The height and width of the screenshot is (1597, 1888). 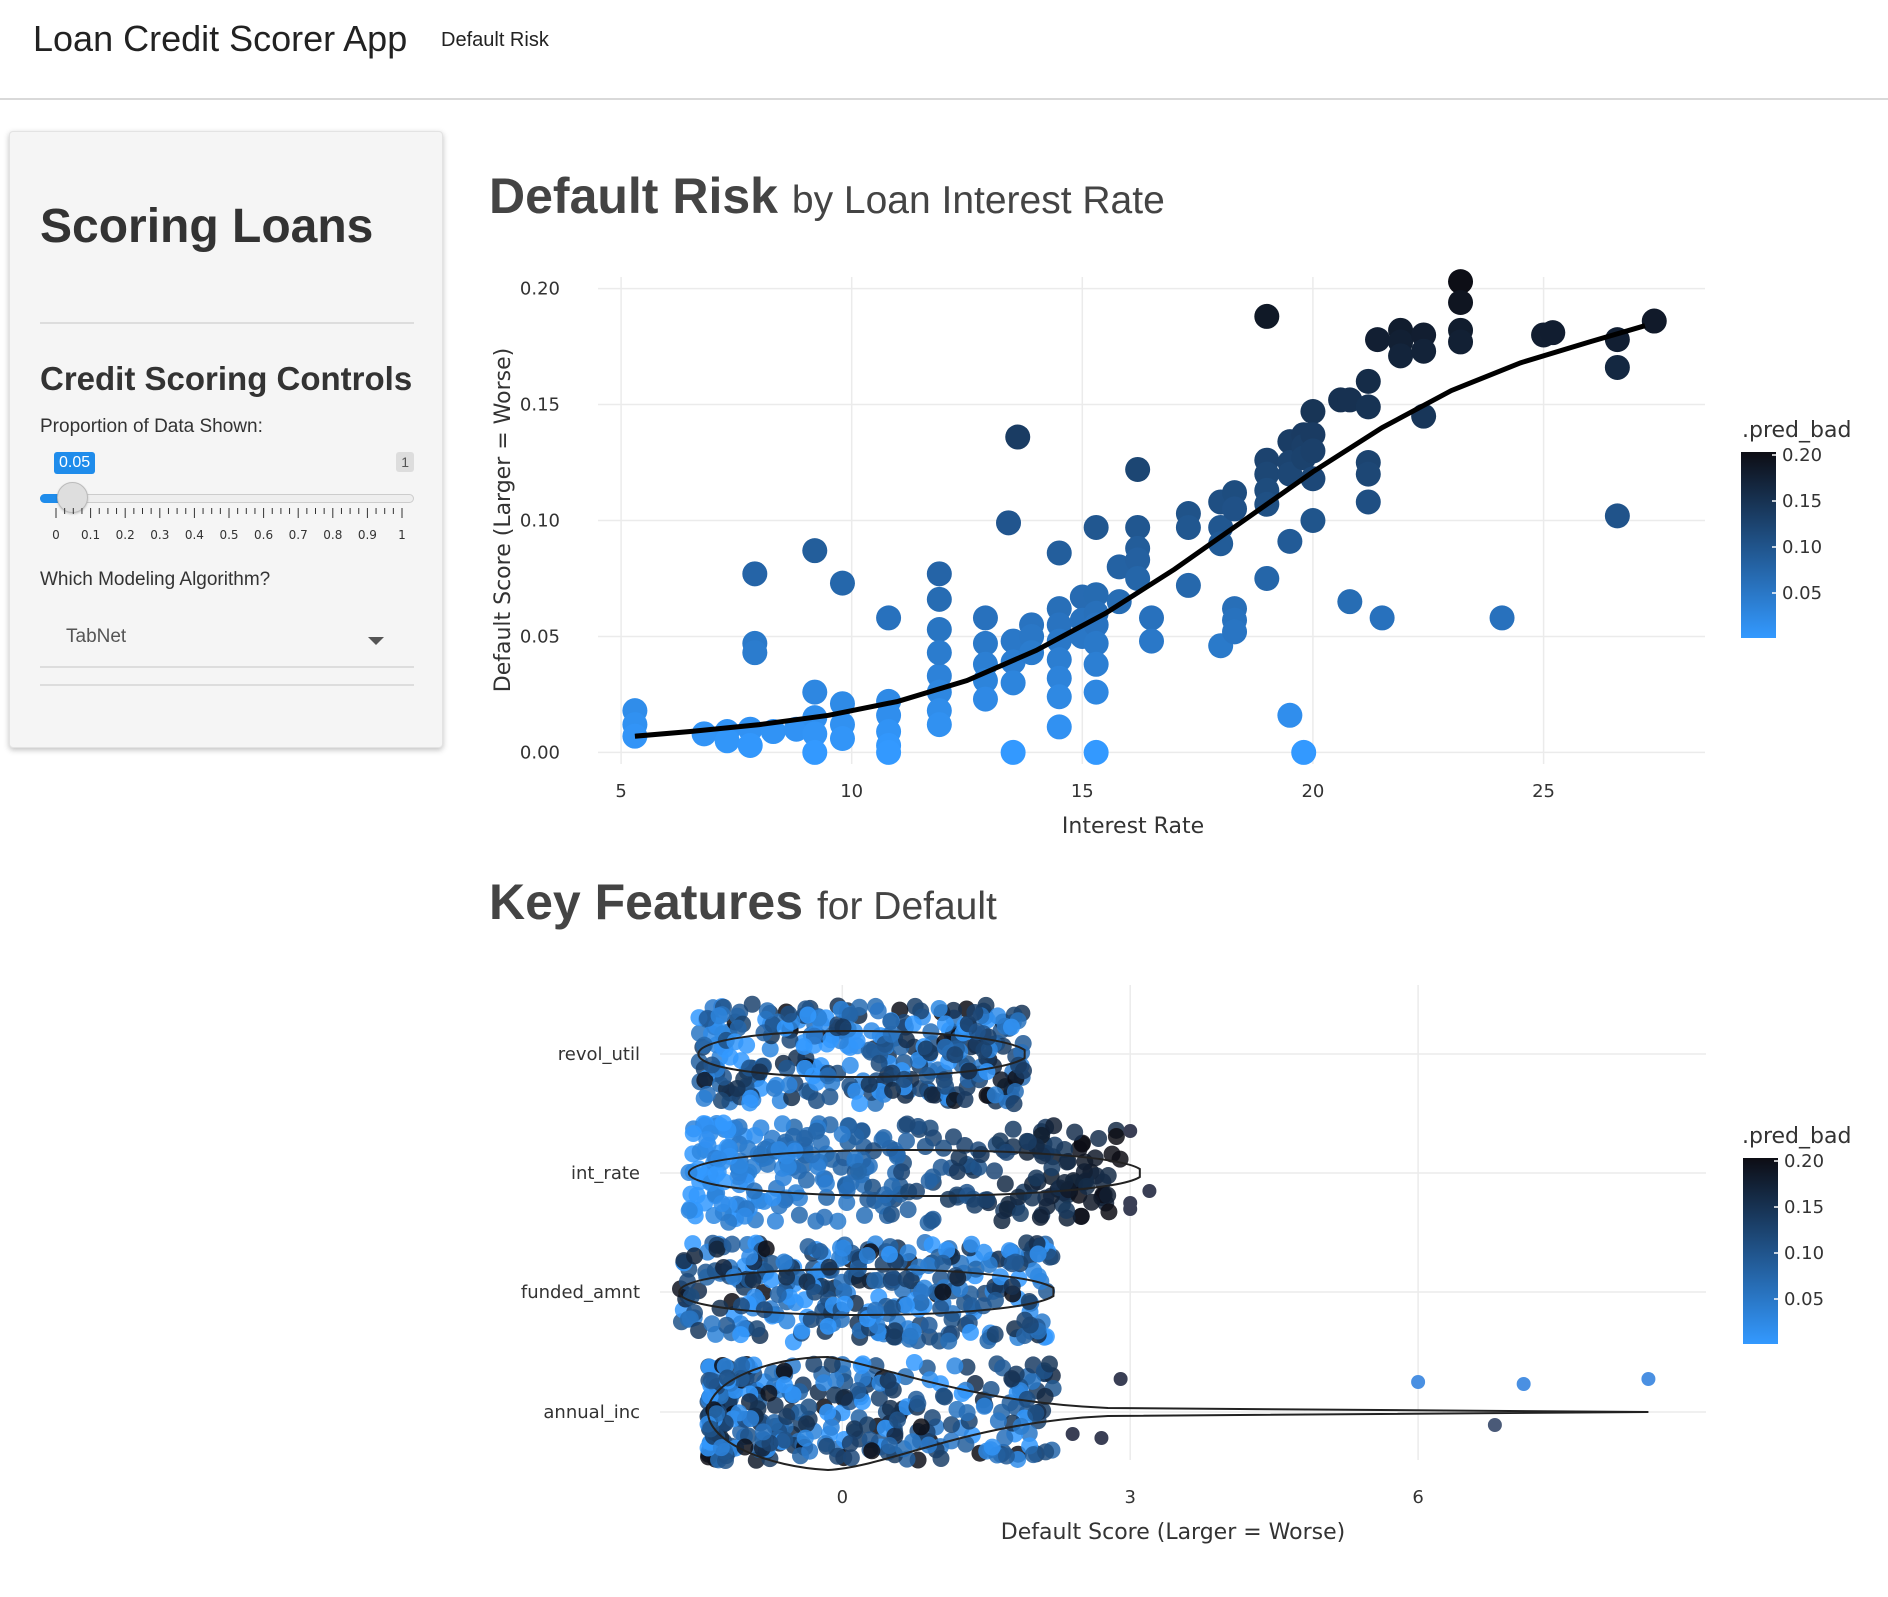 What do you see at coordinates (227, 498) in the screenshot?
I see `slider-track` at bounding box center [227, 498].